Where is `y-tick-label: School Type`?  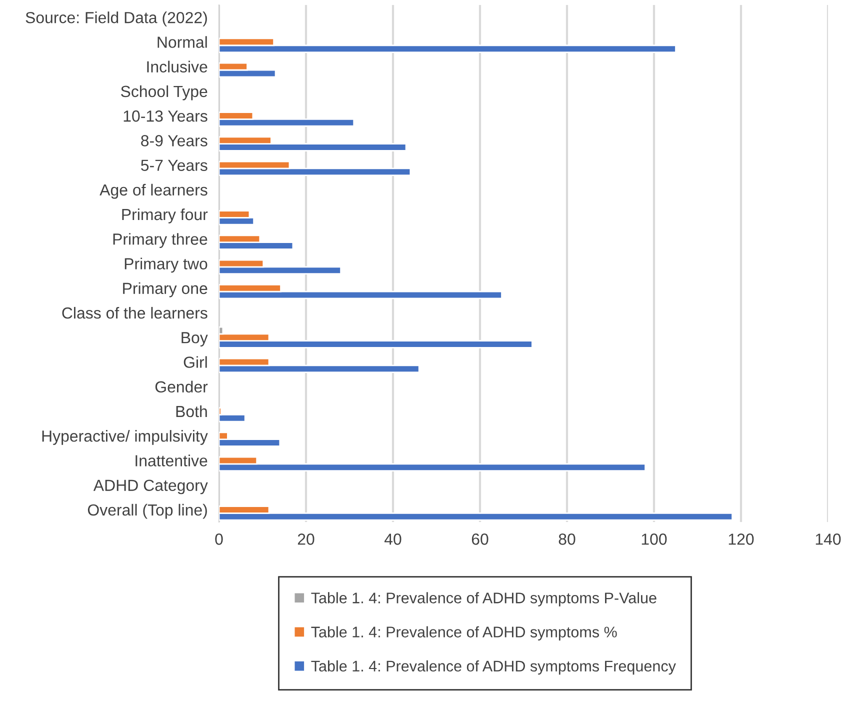
y-tick-label: School Type is located at coordinates (164, 92).